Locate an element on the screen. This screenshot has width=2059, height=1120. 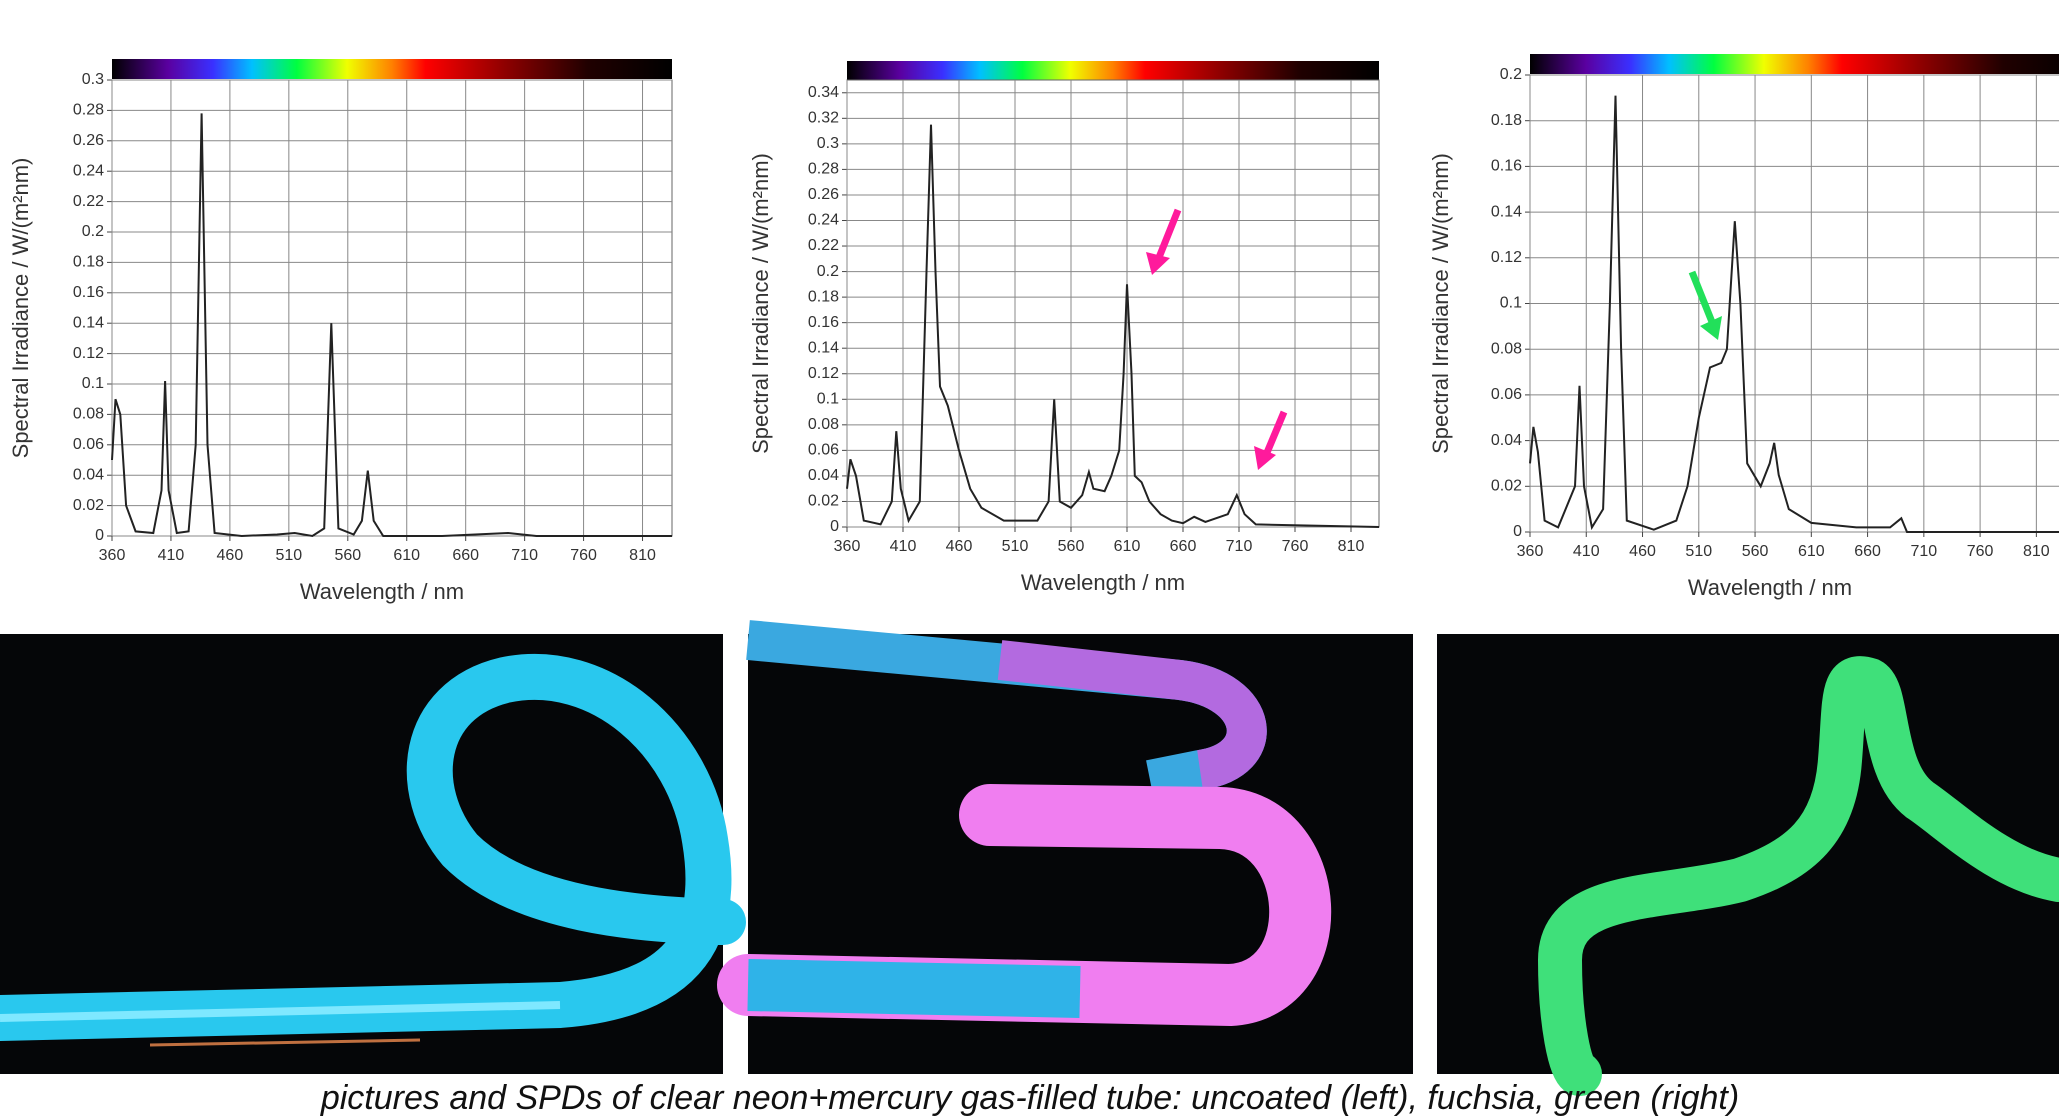
photo-green is located at coordinates (1748, 865).